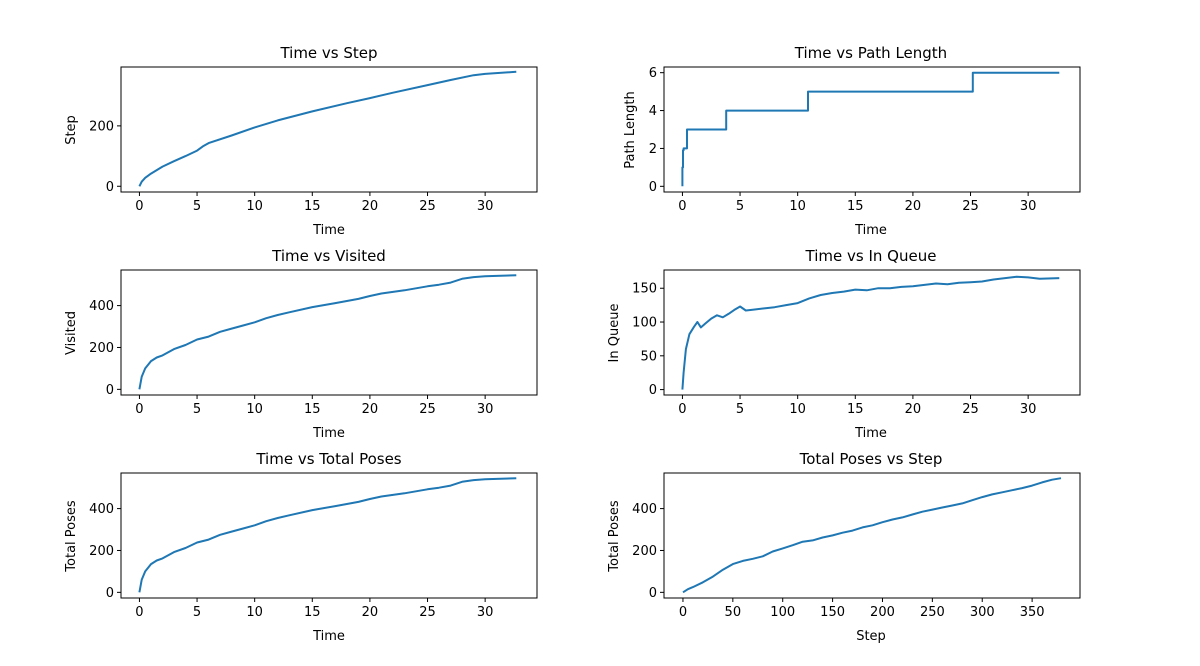 The height and width of the screenshot is (666, 1200). Describe the element at coordinates (832, 612) in the screenshot. I see `x-tick-label: 150` at that location.